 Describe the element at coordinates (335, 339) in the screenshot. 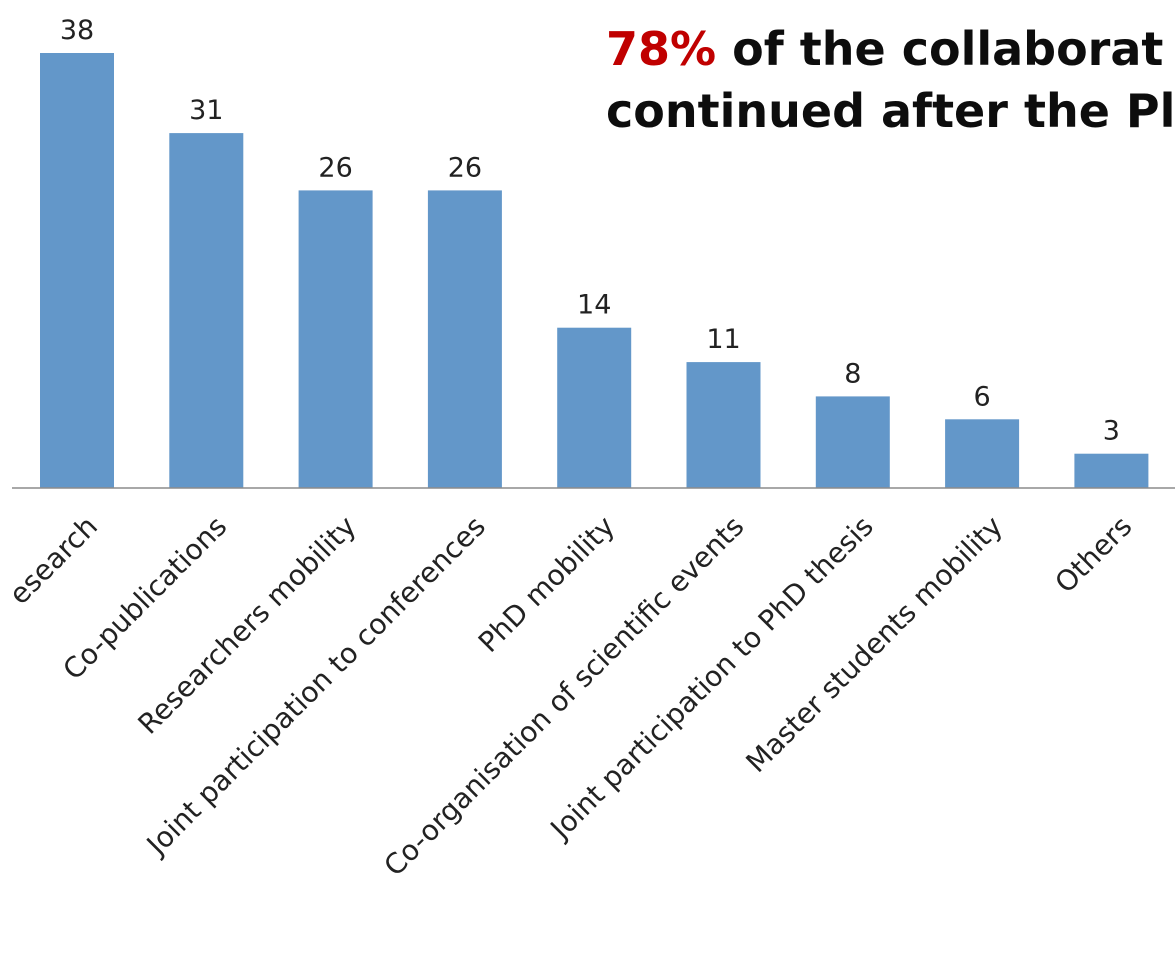

I see `bar-researchers-mobility` at that location.